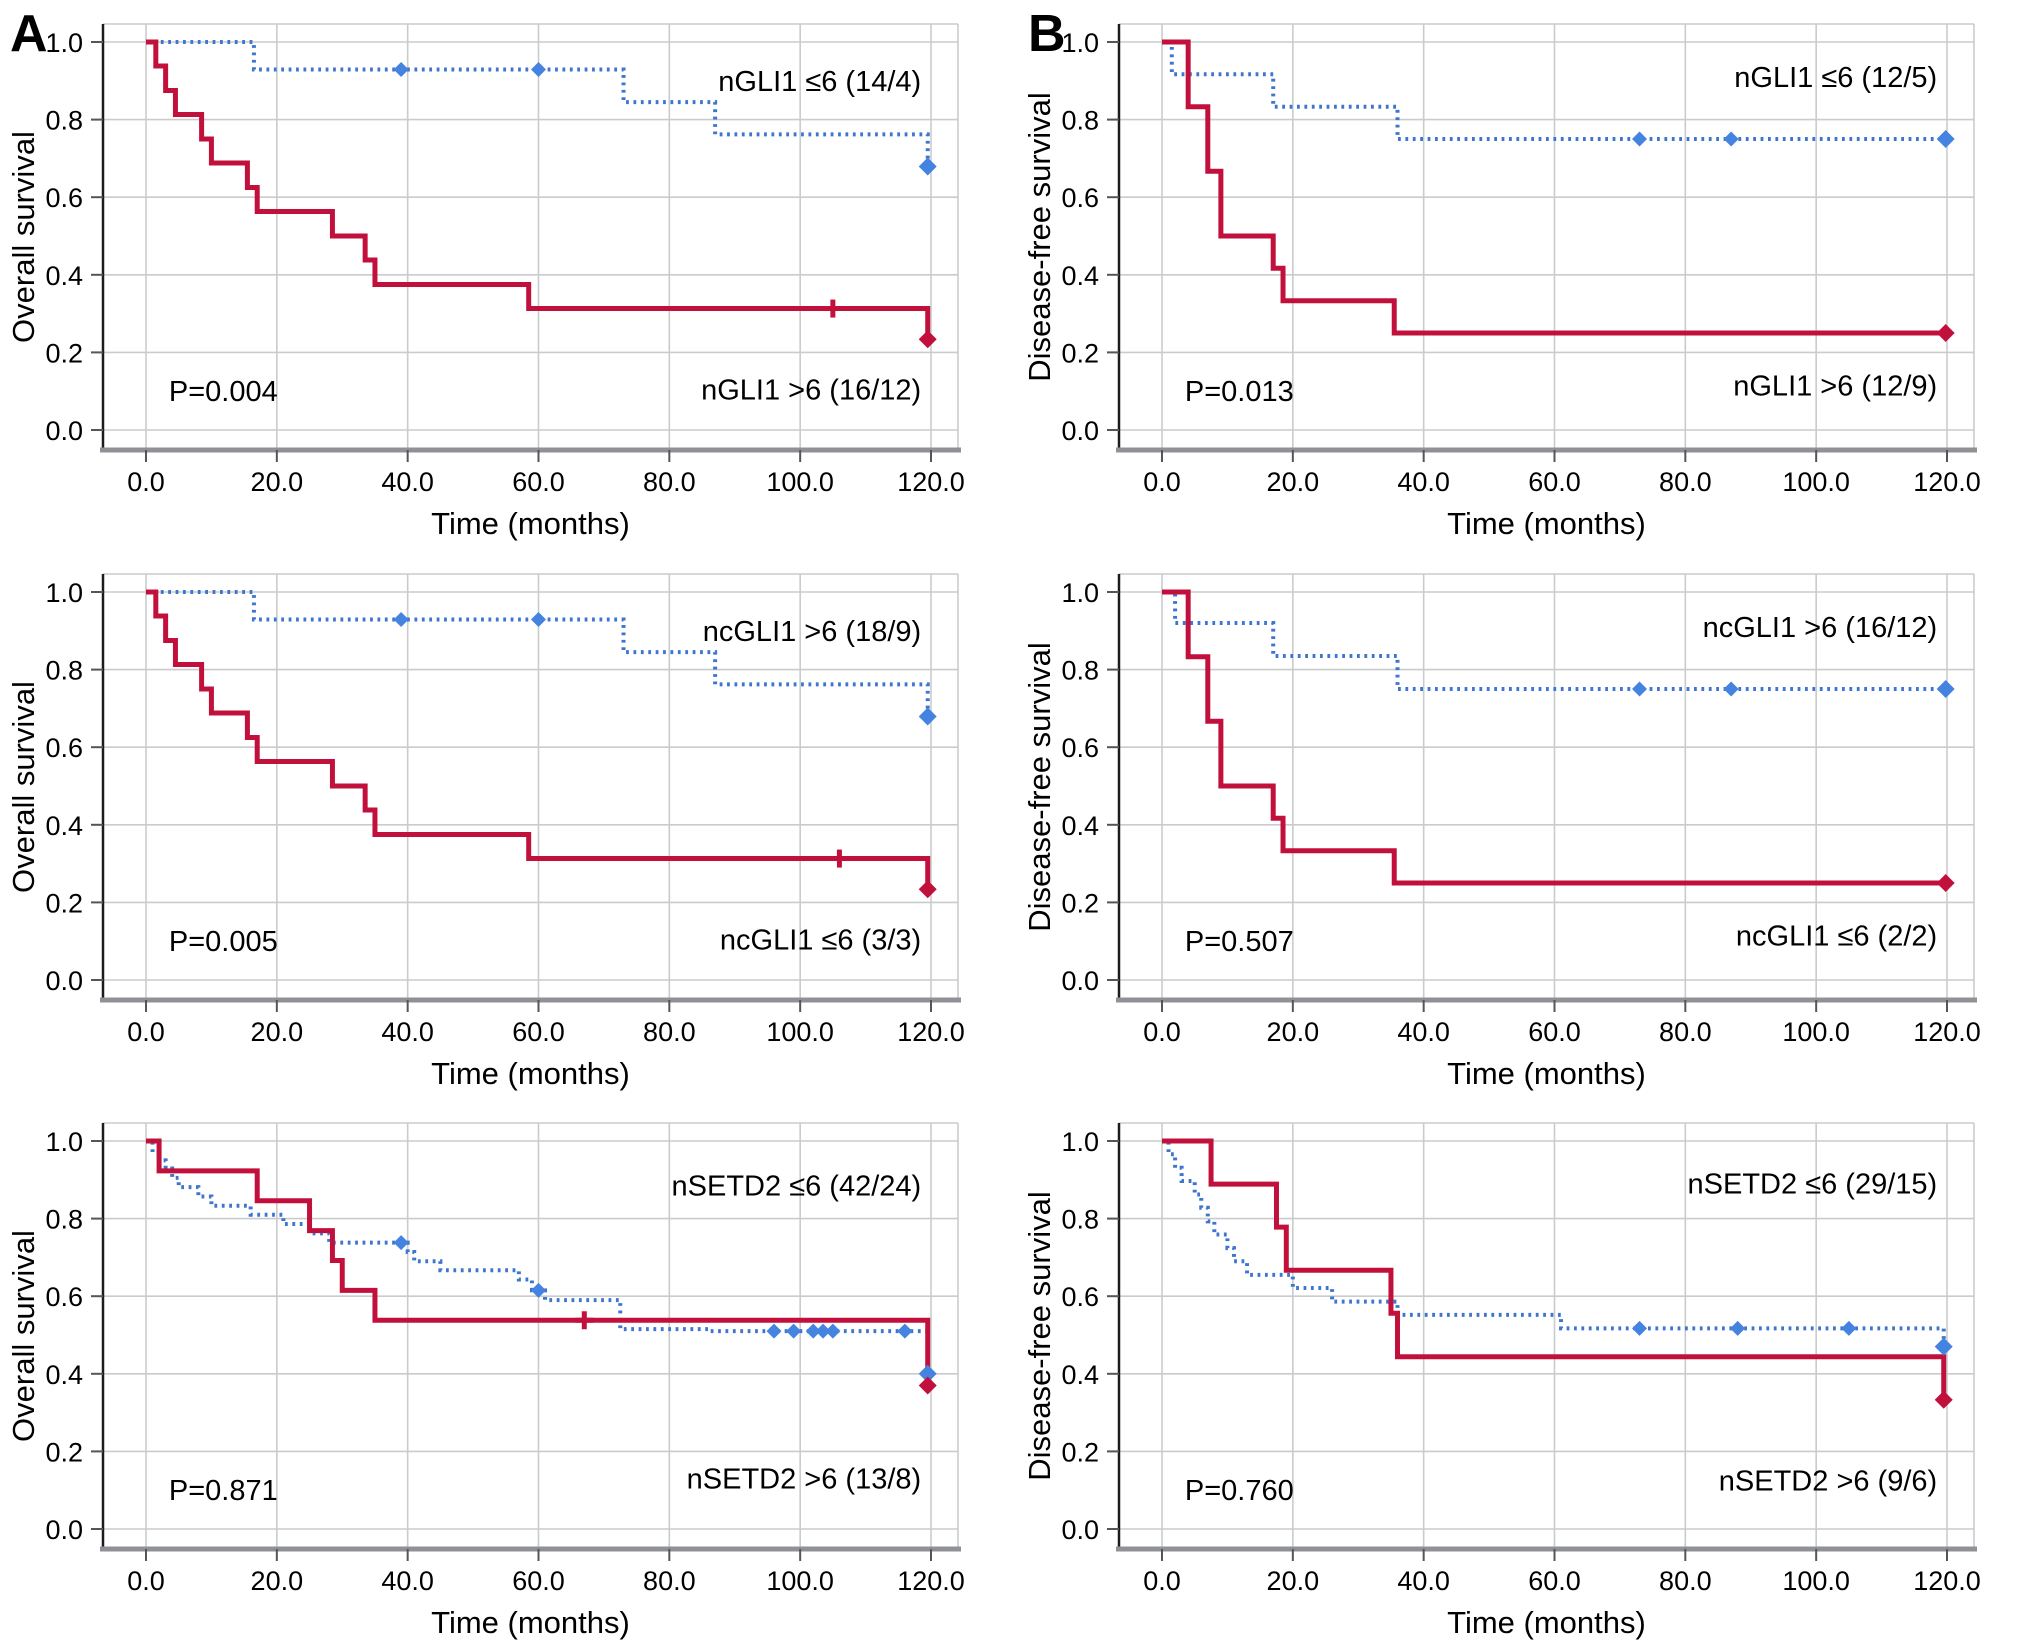 The width and height of the screenshot is (2032, 1648). What do you see at coordinates (223, 392) in the screenshot?
I see `p-value-label: P=0.004` at bounding box center [223, 392].